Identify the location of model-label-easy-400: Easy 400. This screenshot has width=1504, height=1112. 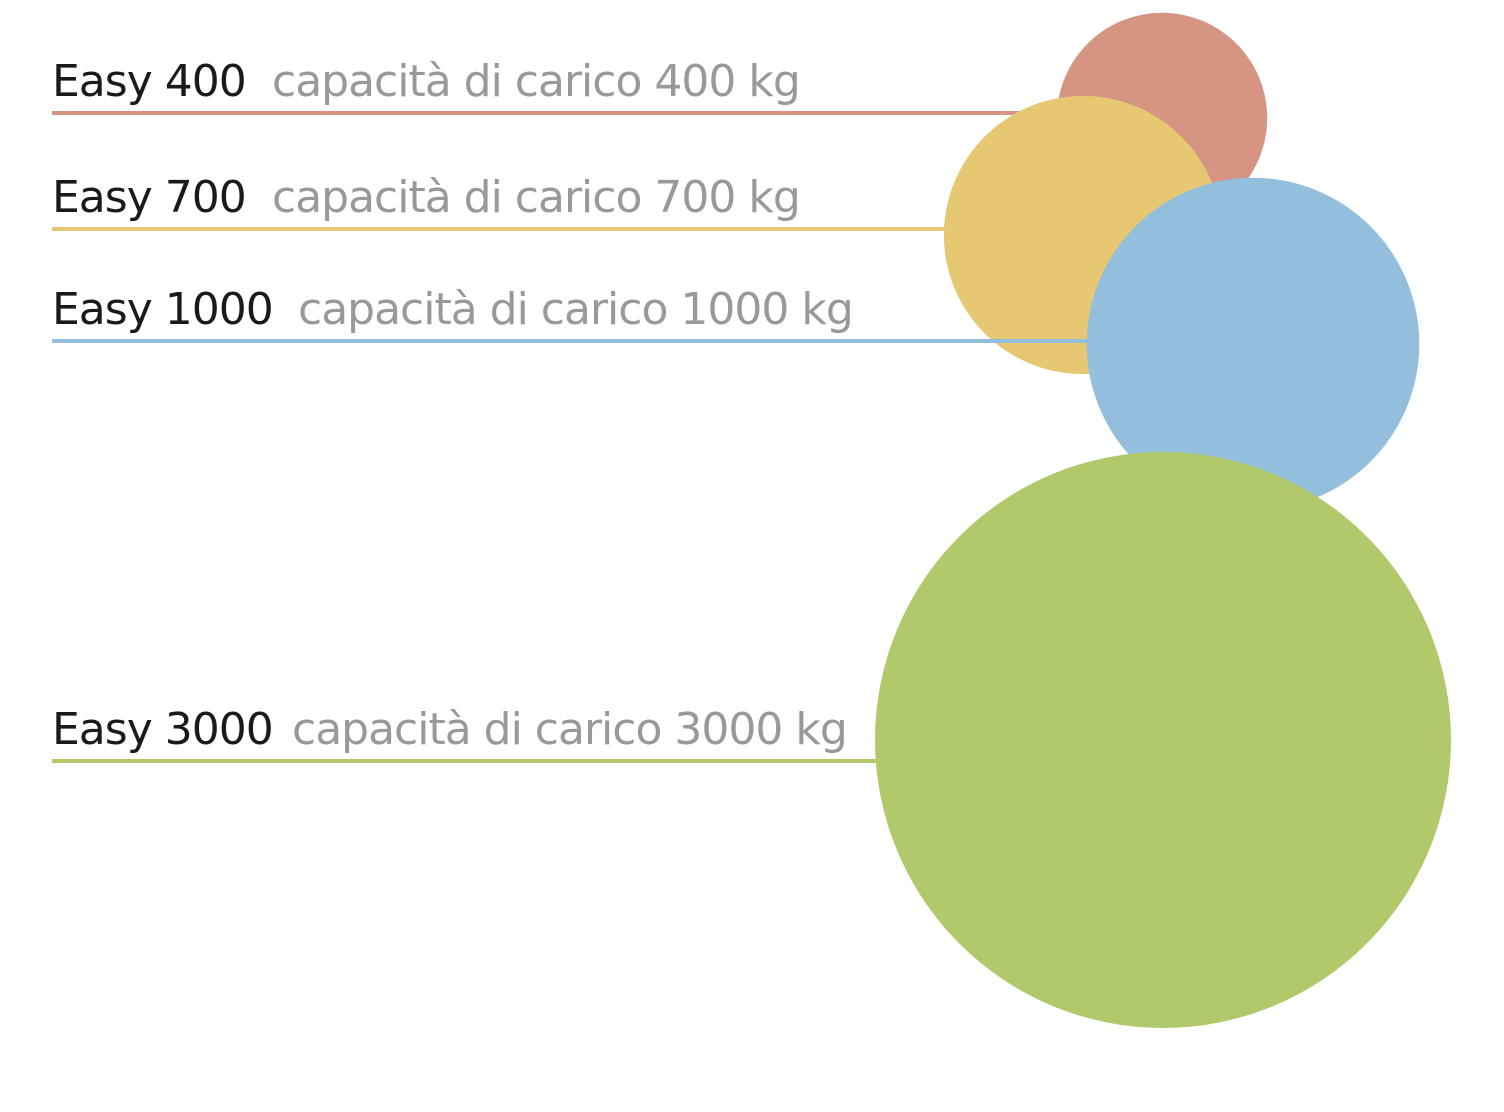
(149, 81).